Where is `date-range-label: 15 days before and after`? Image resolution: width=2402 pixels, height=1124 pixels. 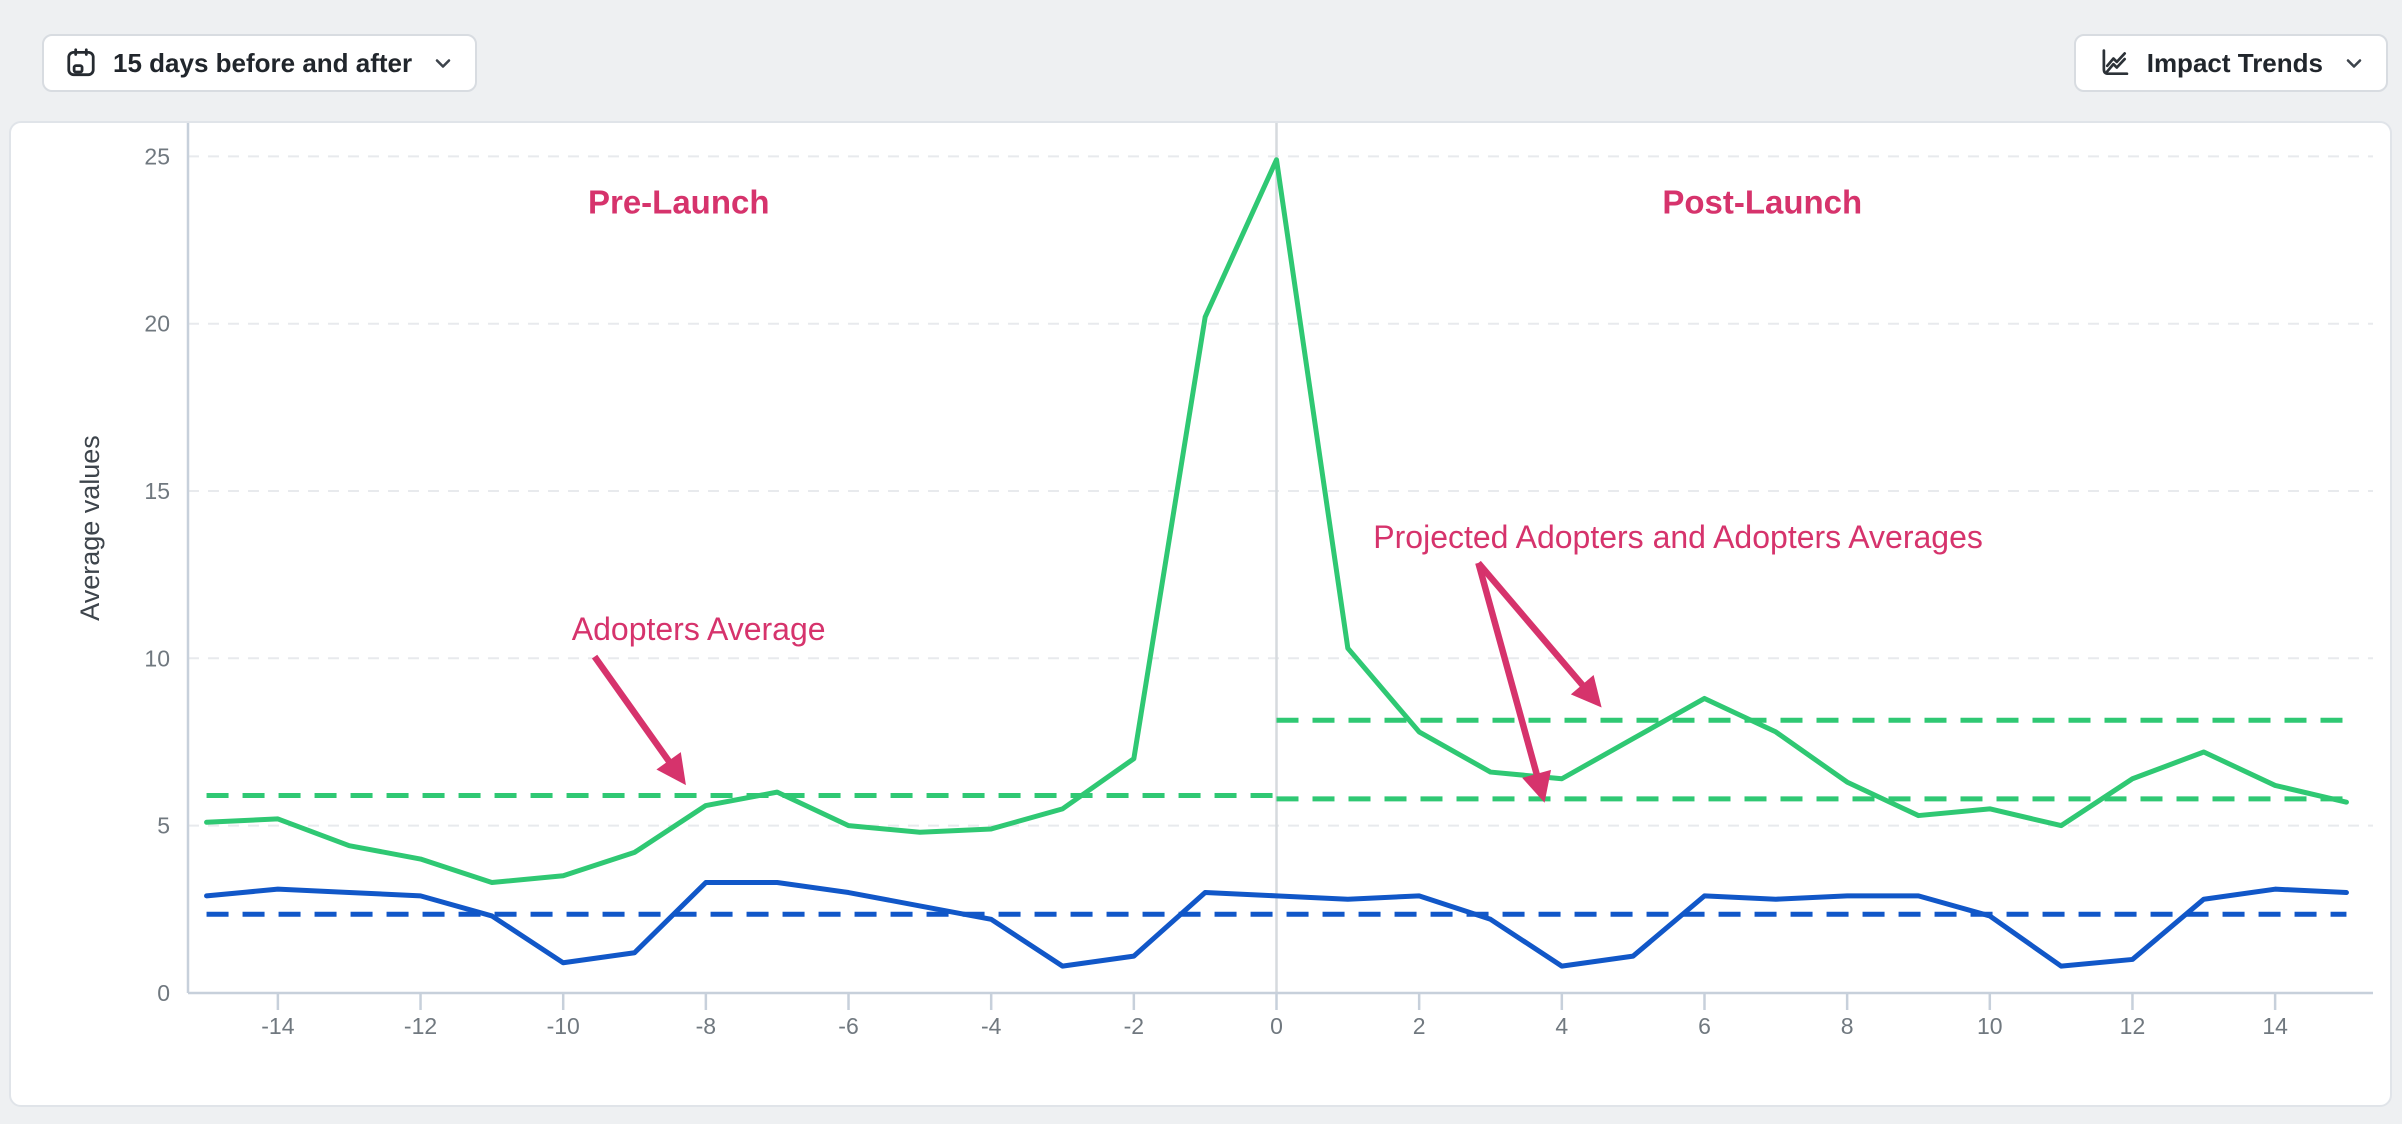 date-range-label: 15 days before and after is located at coordinates (263, 62).